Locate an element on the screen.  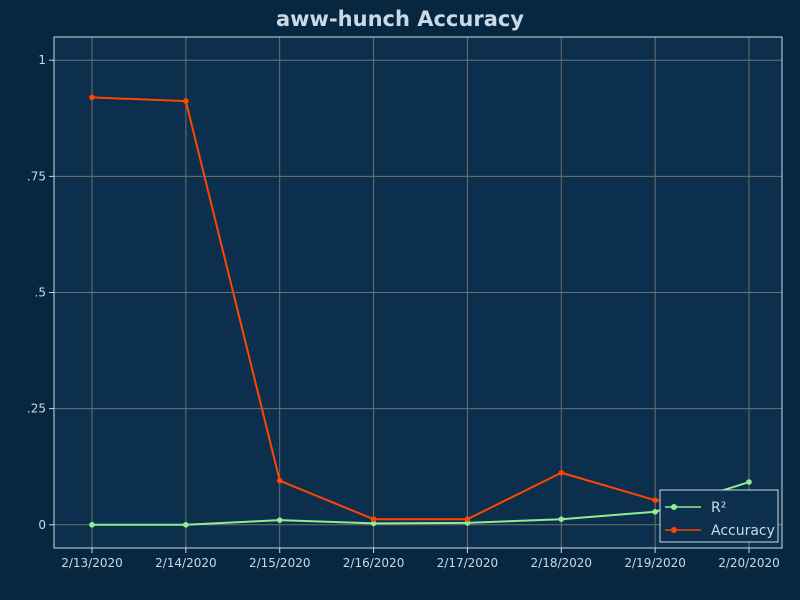
legend-item: R² is located at coordinates (695, 508).